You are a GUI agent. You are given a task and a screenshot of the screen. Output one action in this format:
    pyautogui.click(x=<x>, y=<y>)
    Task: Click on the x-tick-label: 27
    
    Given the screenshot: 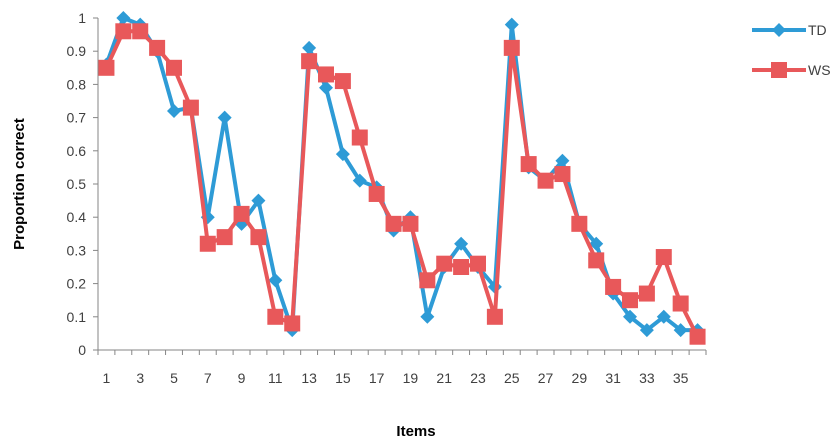 What is the action you would take?
    pyautogui.click(x=546, y=378)
    